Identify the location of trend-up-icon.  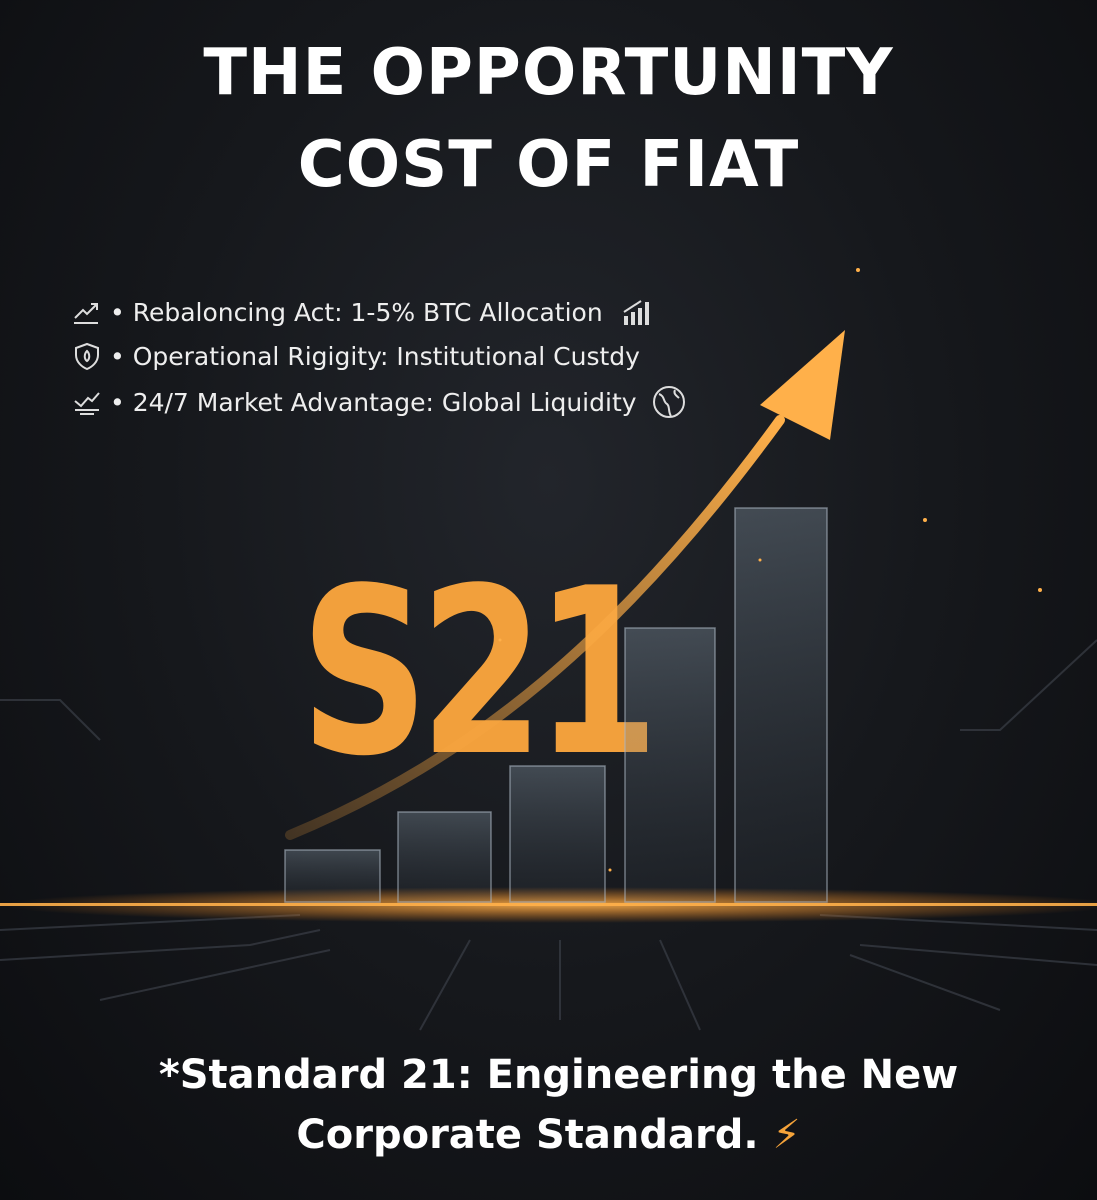
(86, 313).